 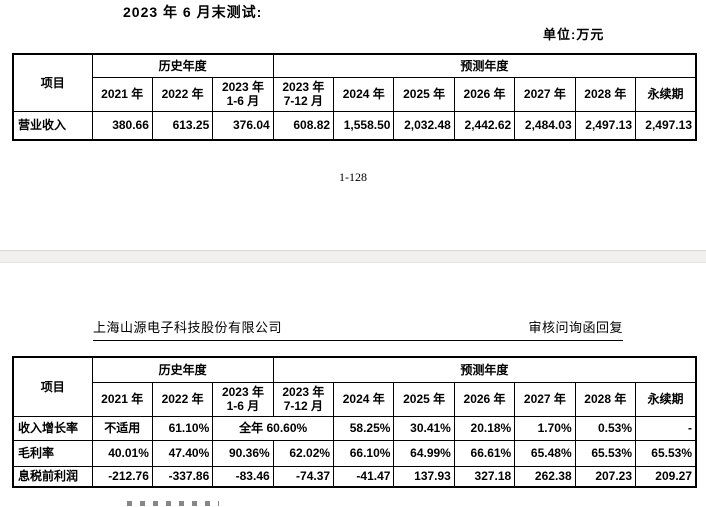 I want to click on reply-title: 审核问询函回复, so click(x=575, y=327).